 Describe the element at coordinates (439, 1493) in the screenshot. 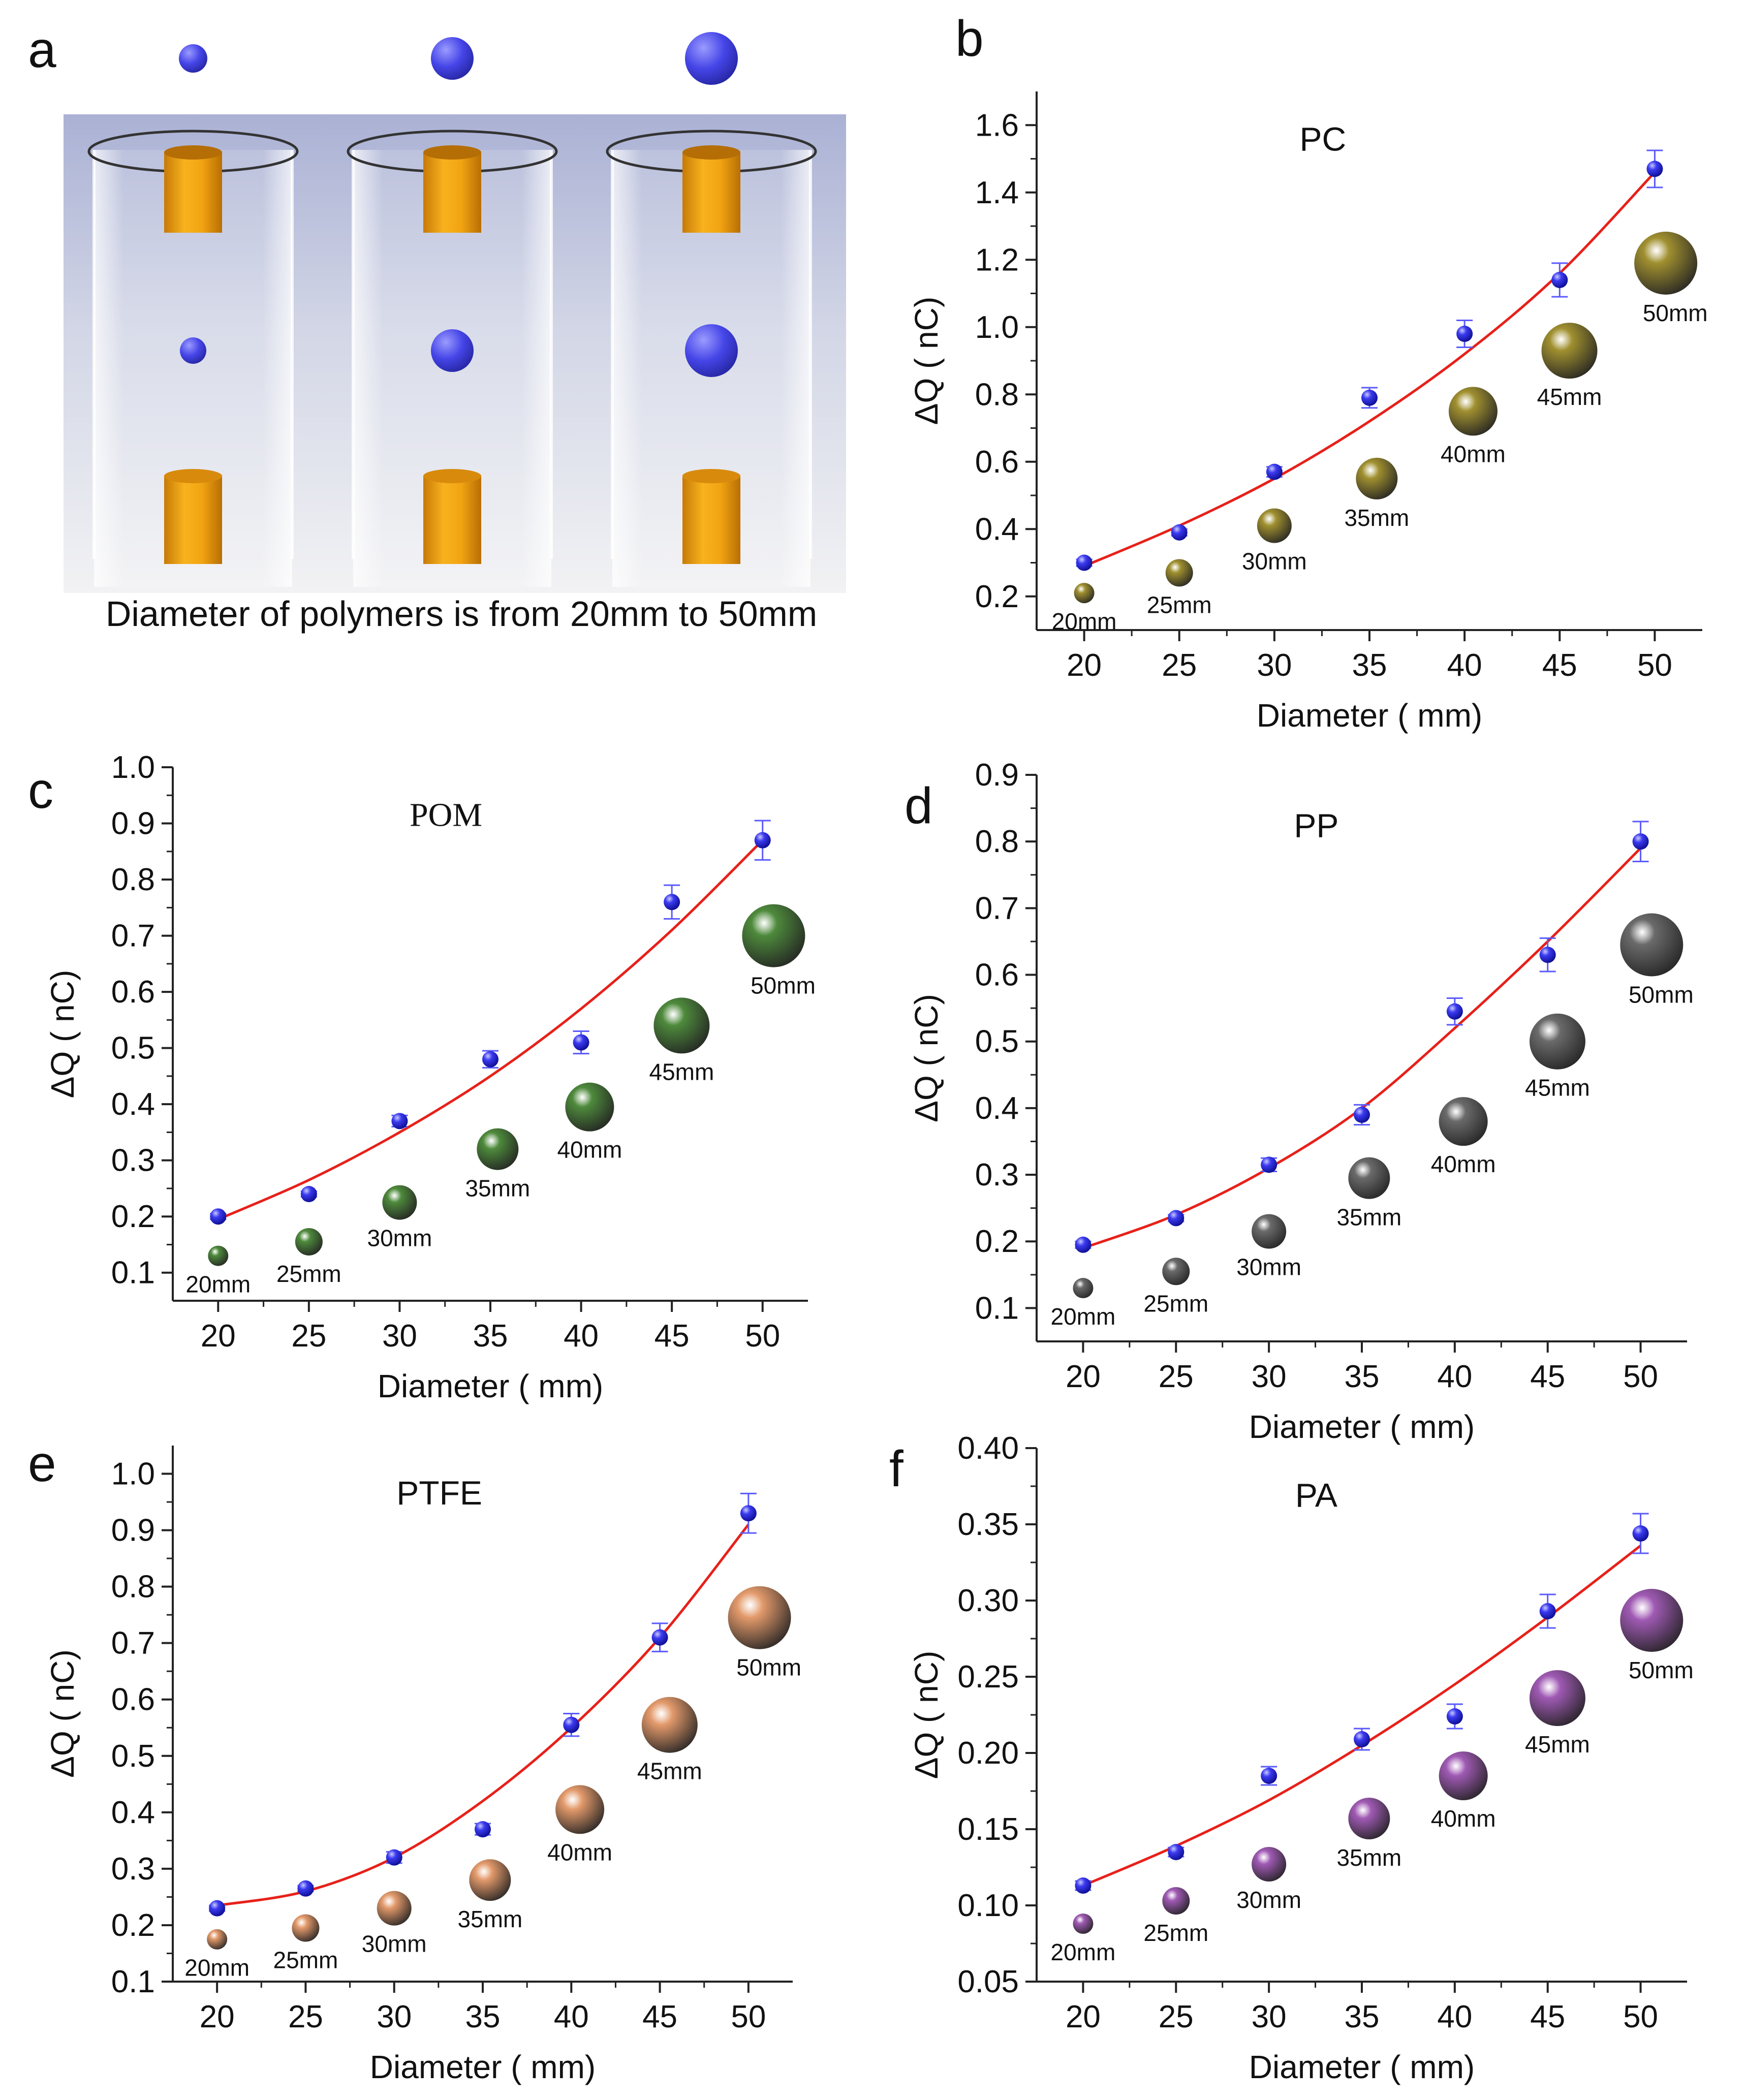

I see `chart-title: PTFE` at that location.